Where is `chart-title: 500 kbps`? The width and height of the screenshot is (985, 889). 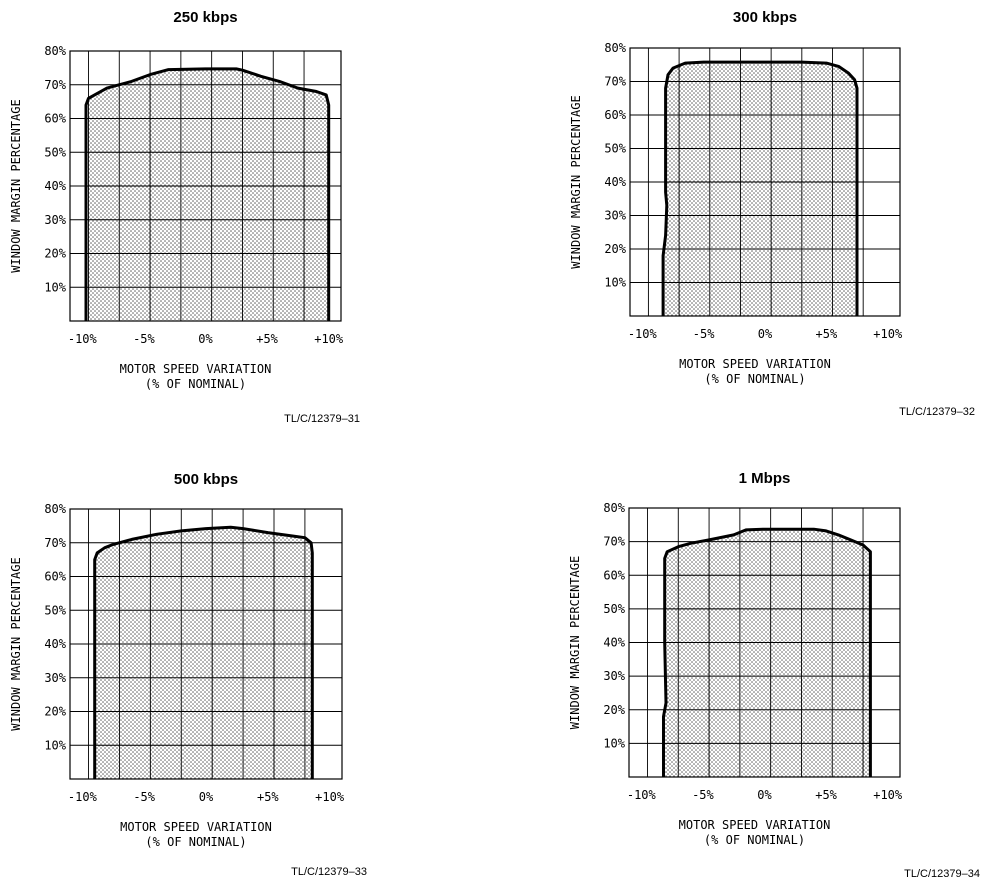 chart-title: 500 kbps is located at coordinates (206, 479).